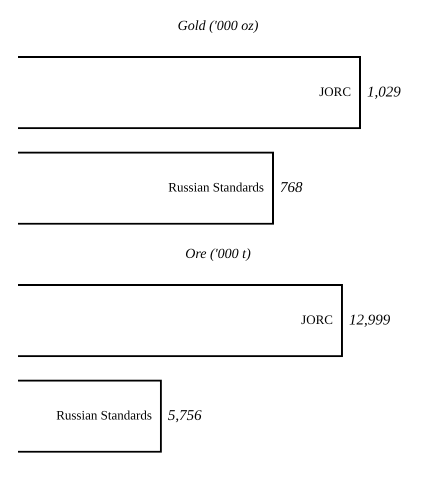  What do you see at coordinates (291, 188) in the screenshot?
I see `data-label: 768` at bounding box center [291, 188].